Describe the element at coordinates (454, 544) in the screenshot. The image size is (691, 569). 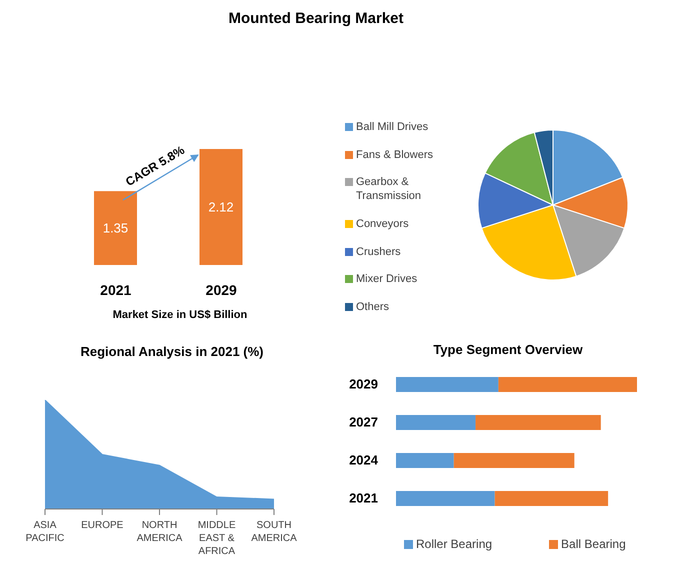
I see `legend-label: Roller Bearing` at that location.